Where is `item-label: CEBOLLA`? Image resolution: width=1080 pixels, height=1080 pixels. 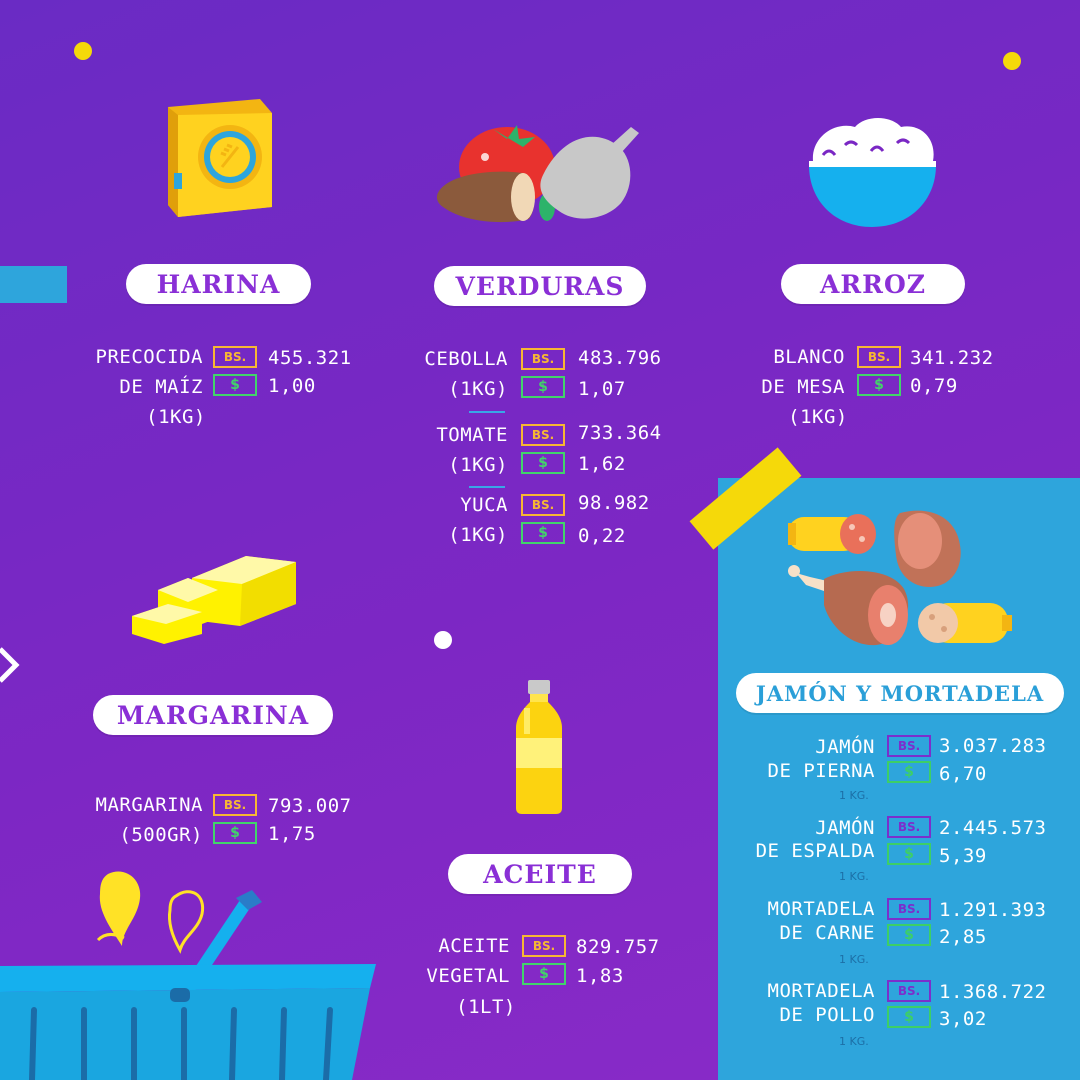
item-label: CEBOLLA is located at coordinates (466, 359).